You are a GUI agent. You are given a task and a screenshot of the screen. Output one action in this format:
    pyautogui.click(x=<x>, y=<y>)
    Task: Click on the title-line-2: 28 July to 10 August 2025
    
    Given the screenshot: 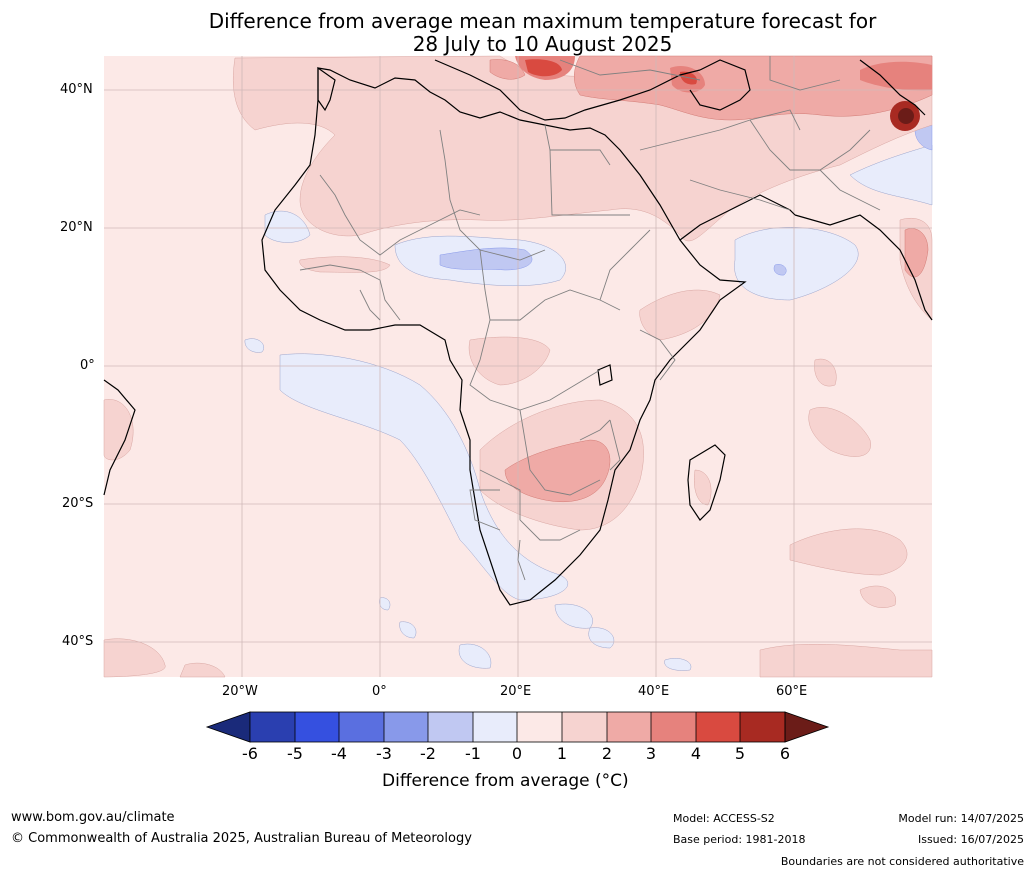 What is the action you would take?
    pyautogui.click(x=542, y=44)
    